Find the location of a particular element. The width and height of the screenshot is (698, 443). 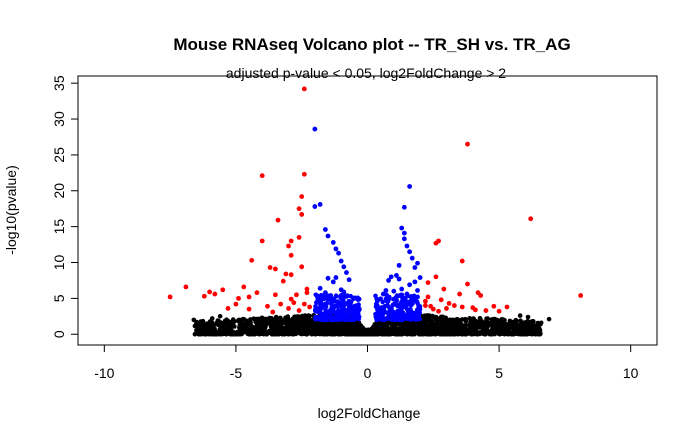

y-tick-label: 0 is located at coordinates (59, 334).